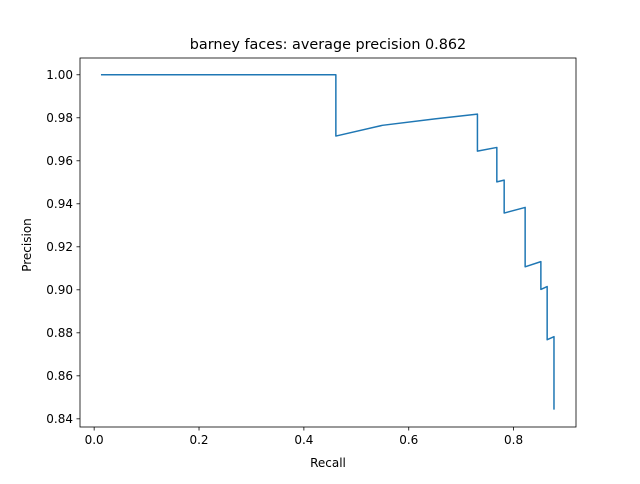  I want to click on x-tick-label: 0.2, so click(198, 440).